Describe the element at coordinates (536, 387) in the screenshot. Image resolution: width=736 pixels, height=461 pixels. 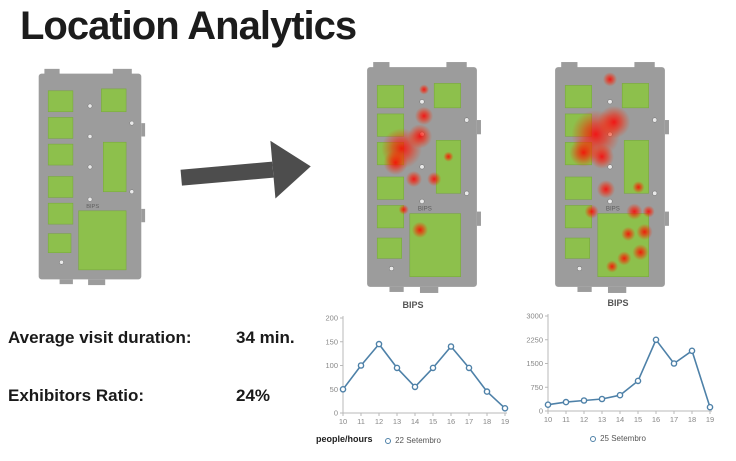
I see `svg-text: 750` at that location.